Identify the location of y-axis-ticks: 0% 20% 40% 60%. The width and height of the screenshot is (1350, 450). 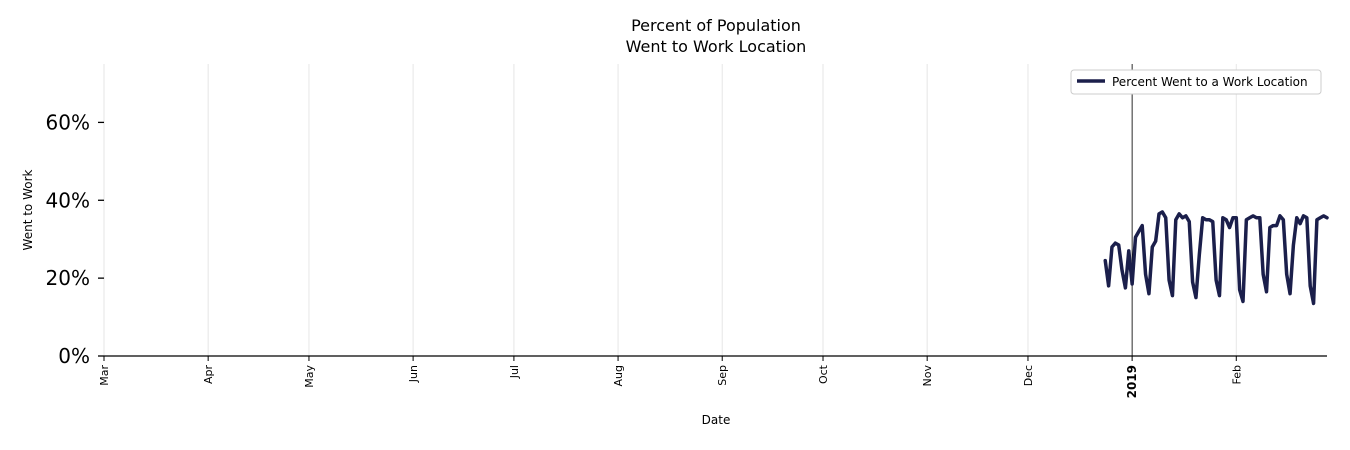
(75, 239).